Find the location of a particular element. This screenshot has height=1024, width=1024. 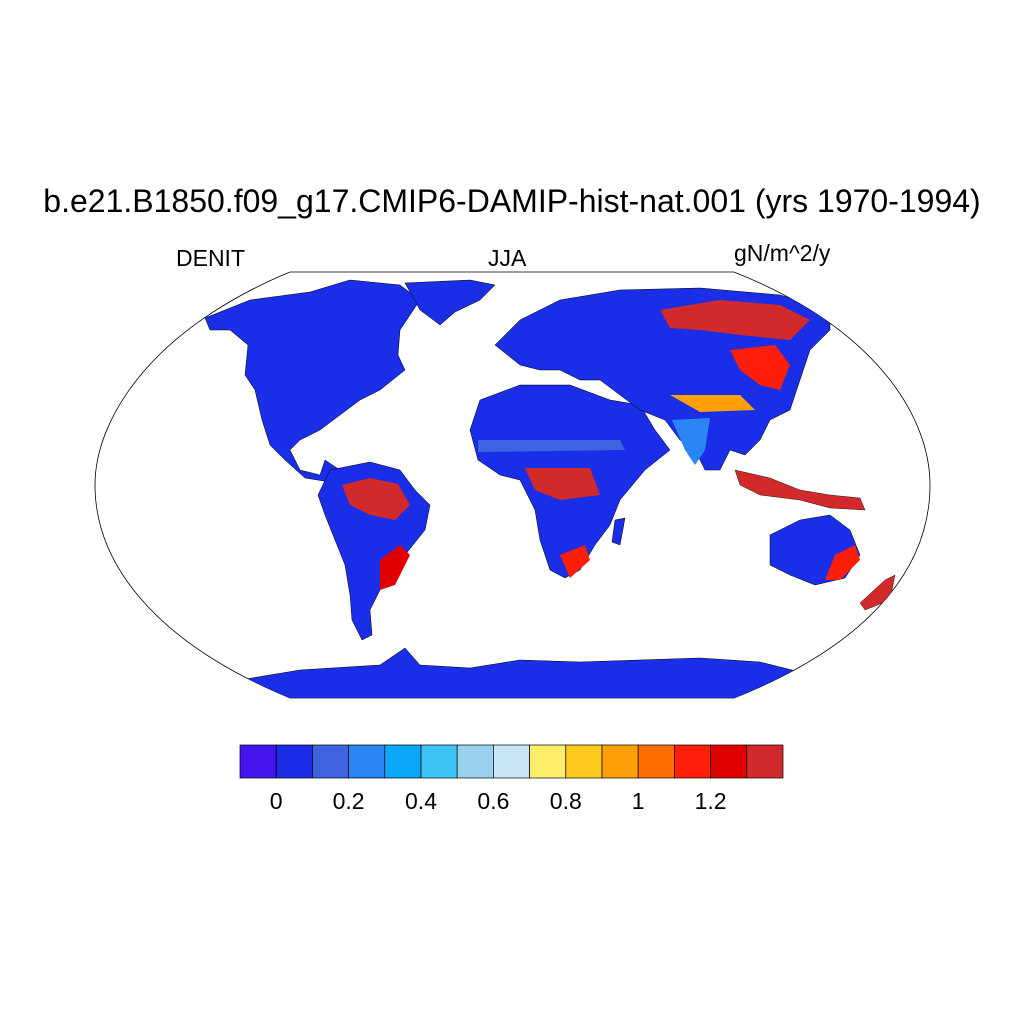

land-china-hot is located at coordinates (760, 367).